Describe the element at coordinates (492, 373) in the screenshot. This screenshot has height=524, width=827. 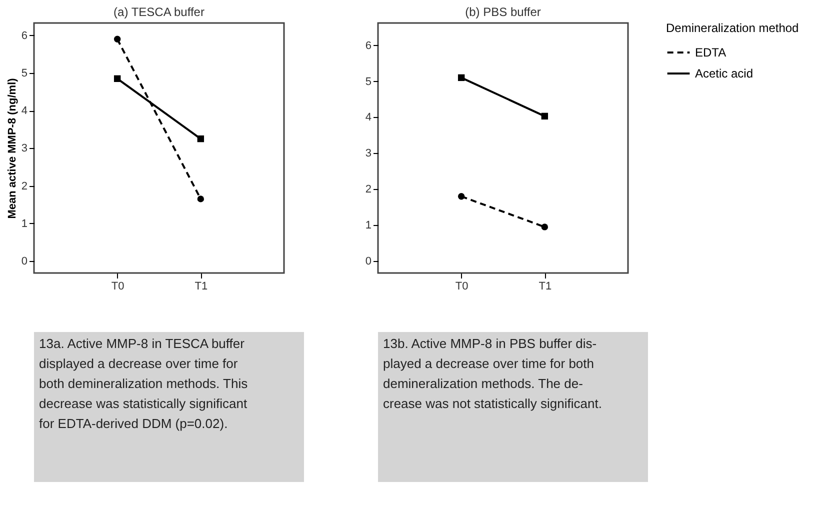
I see `text: 13b. Active MMP-8 in PBS buffer dis- played a decrease over time for both demineralization methods. The de- crease was not statistically significant.` at that location.